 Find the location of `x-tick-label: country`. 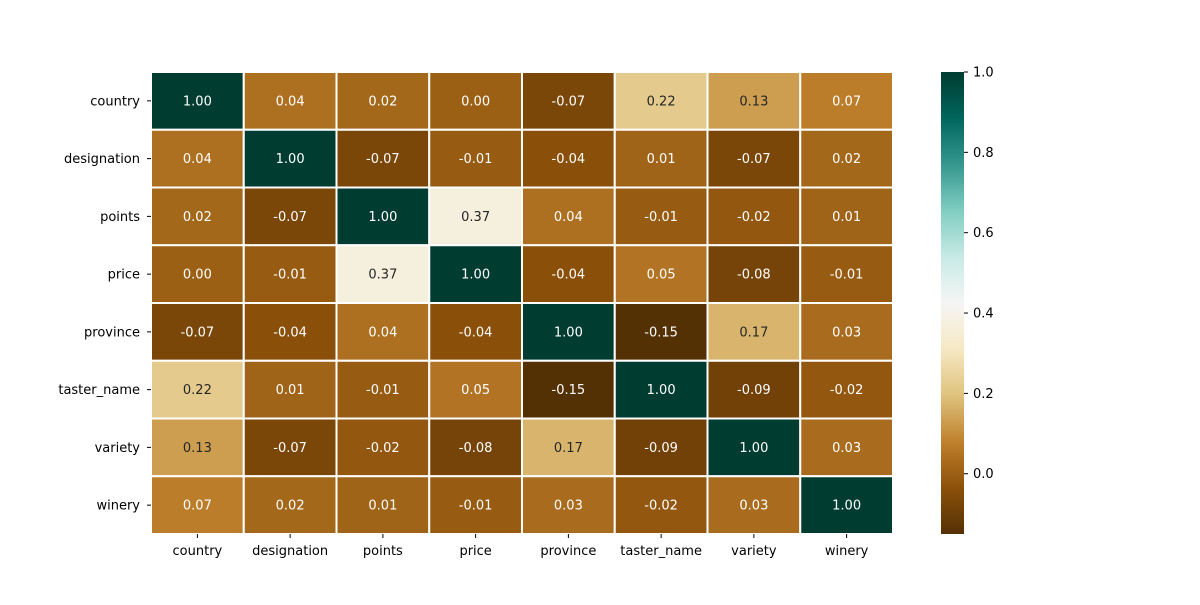

x-tick-label: country is located at coordinates (198, 551).